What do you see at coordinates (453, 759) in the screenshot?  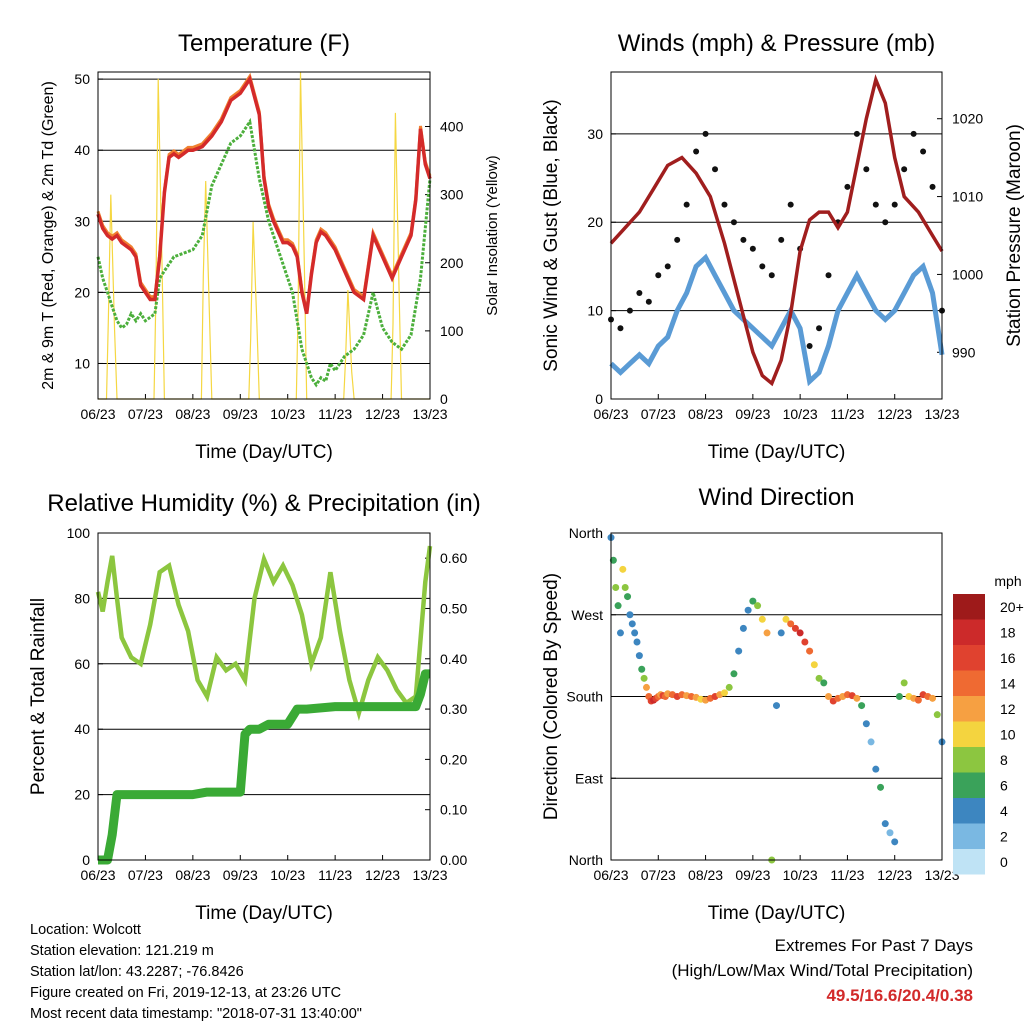 I see `y2-tick-label: 0.20` at bounding box center [453, 759].